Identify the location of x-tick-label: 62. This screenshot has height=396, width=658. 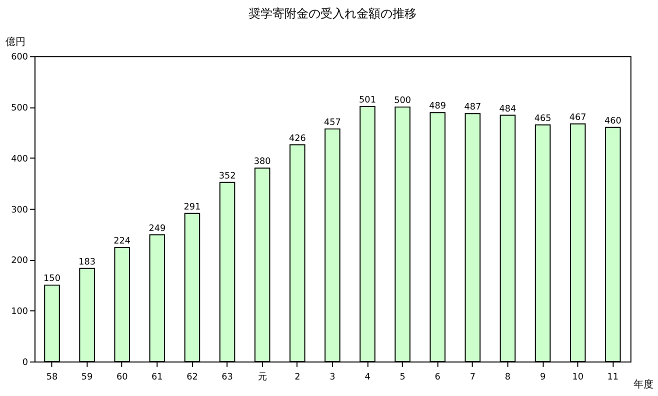
(192, 377).